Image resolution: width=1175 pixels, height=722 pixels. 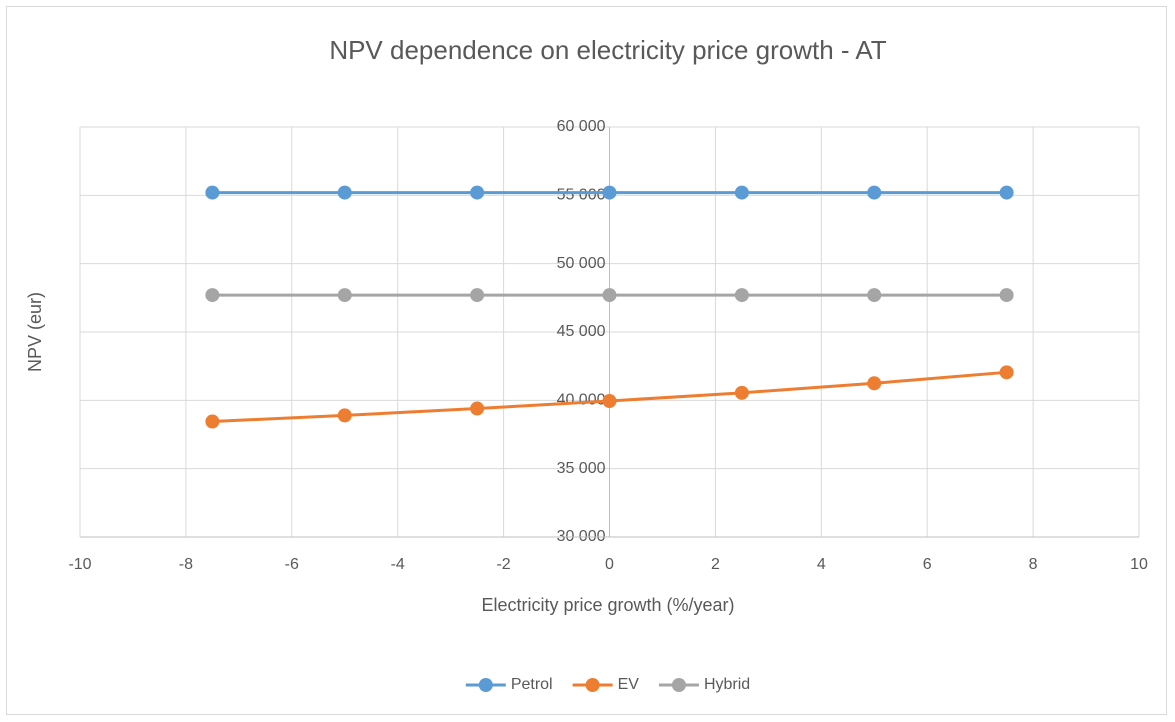 What do you see at coordinates (581, 331) in the screenshot?
I see `y-tick-label: 45 000` at bounding box center [581, 331].